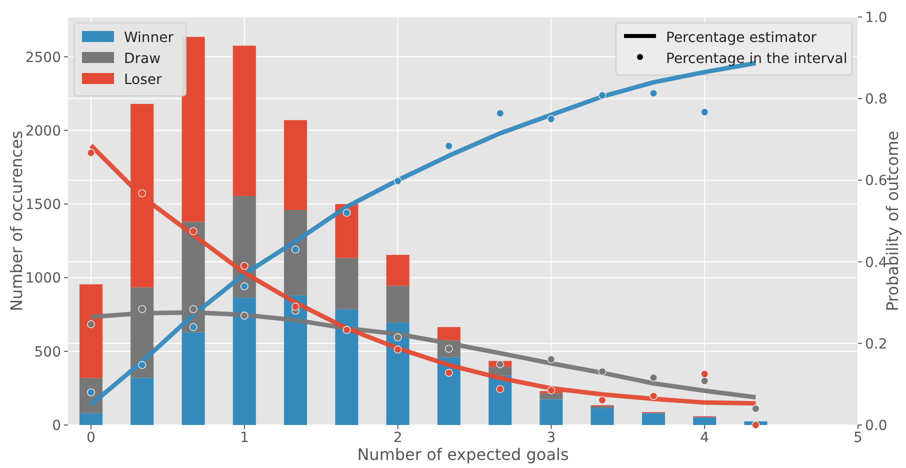 The image size is (906, 468). I want to click on annotation: Percentage estimator, so click(741, 38).